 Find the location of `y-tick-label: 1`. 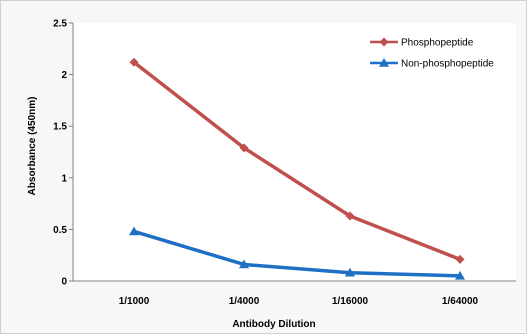

y-tick-label: 1 is located at coordinates (64, 178).